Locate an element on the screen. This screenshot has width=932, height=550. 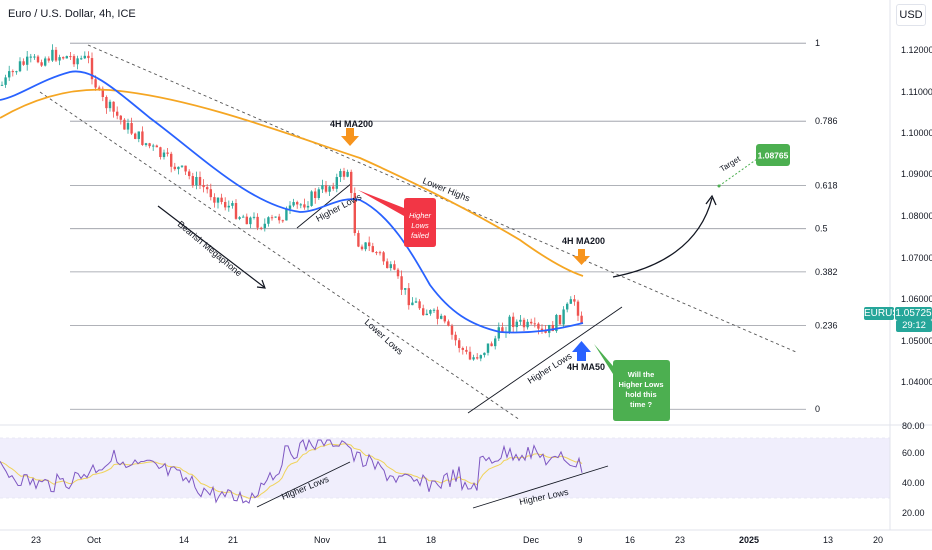
fib-level-label: 1 is located at coordinates (817, 43).